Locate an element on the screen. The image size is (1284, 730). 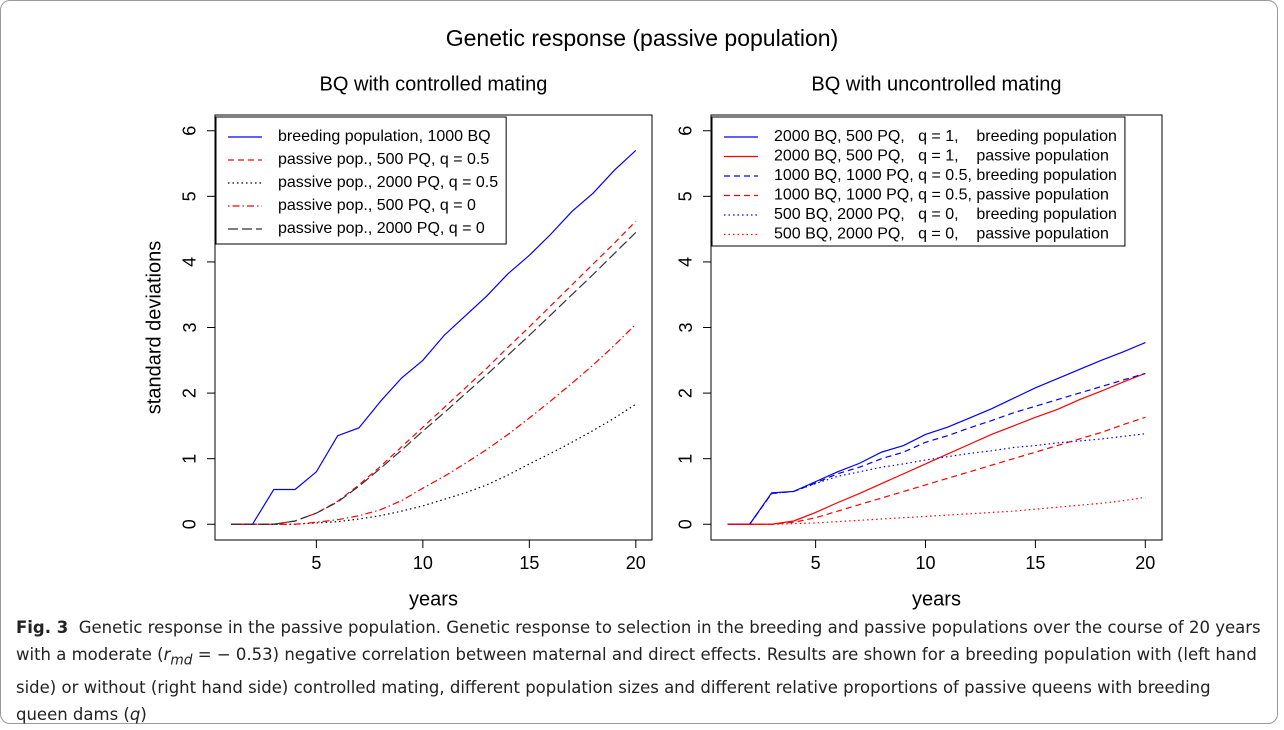
legend-label: passive pop., 500 PQ, q = 0.5 is located at coordinates (383, 159).